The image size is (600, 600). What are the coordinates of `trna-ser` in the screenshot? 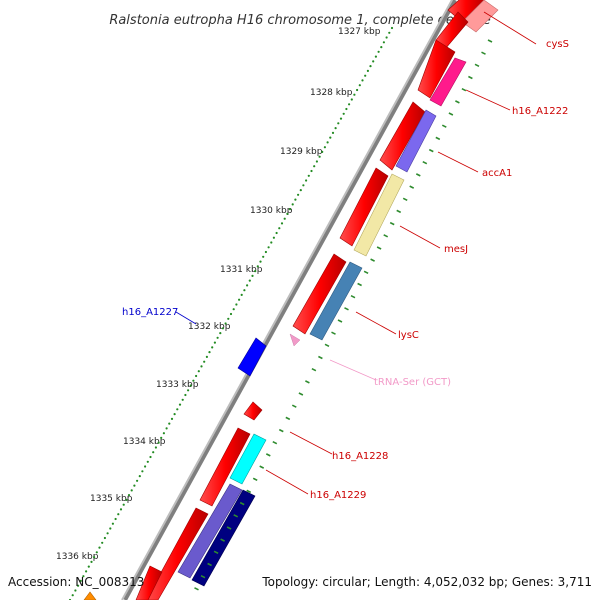 It's located at (295, 340).